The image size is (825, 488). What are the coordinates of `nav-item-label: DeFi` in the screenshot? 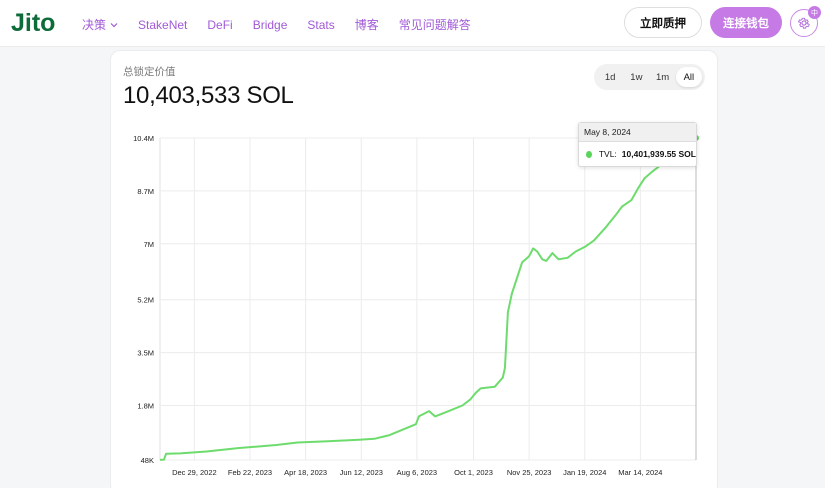 It's located at (220, 24).